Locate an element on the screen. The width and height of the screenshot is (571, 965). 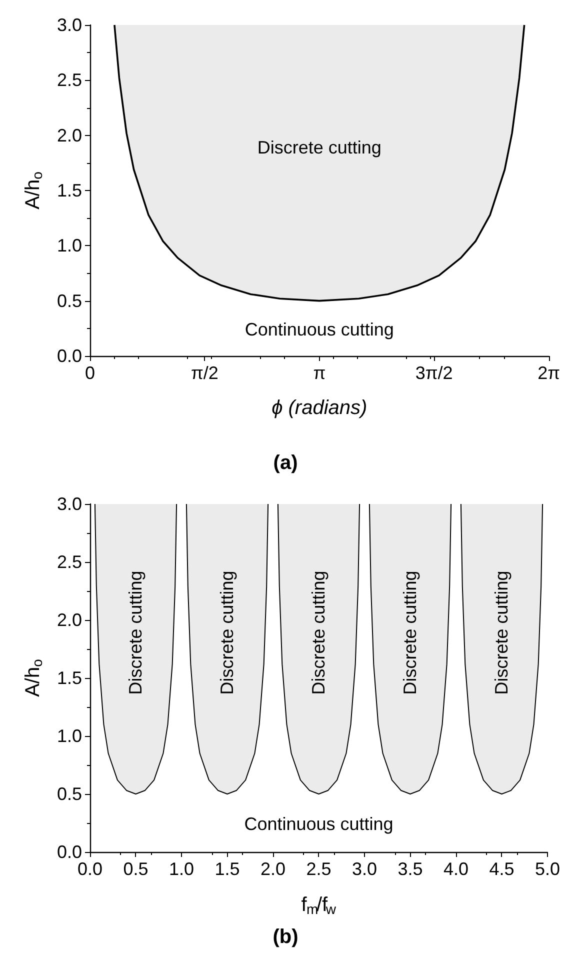
x-tick-label: 2.0 is located at coordinates (273, 869).